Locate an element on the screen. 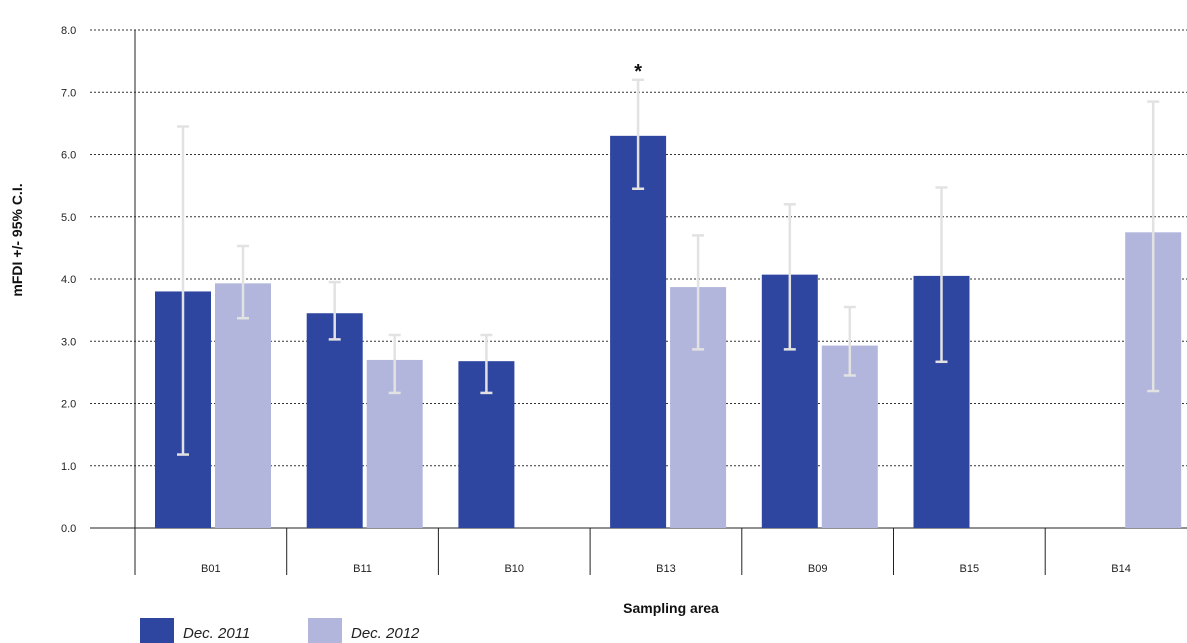  legend-swatch-dec-2011 is located at coordinates (157, 630).